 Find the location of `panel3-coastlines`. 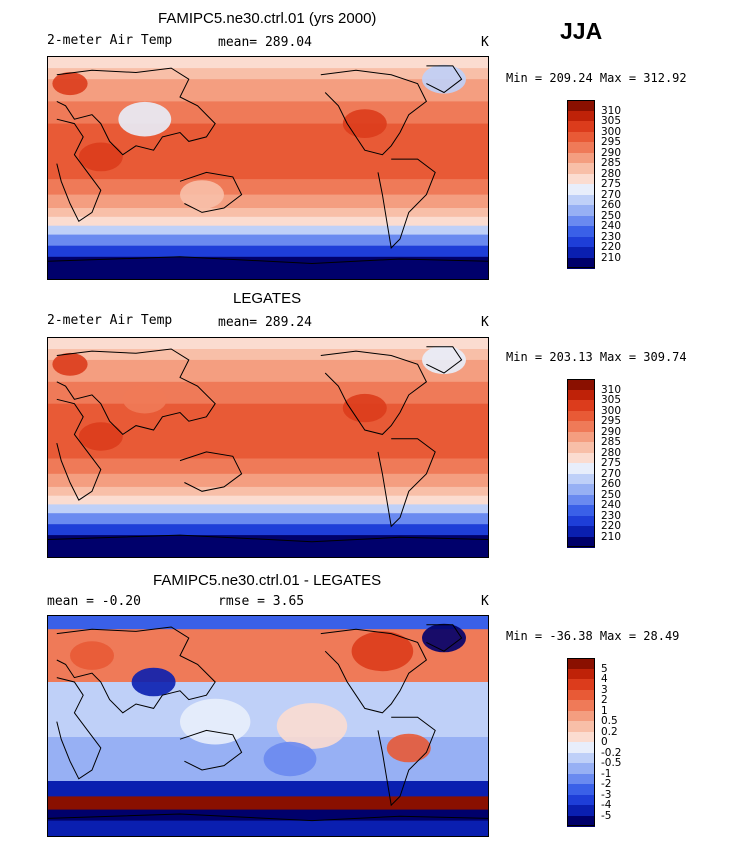

panel3-coastlines is located at coordinates (268, 723).